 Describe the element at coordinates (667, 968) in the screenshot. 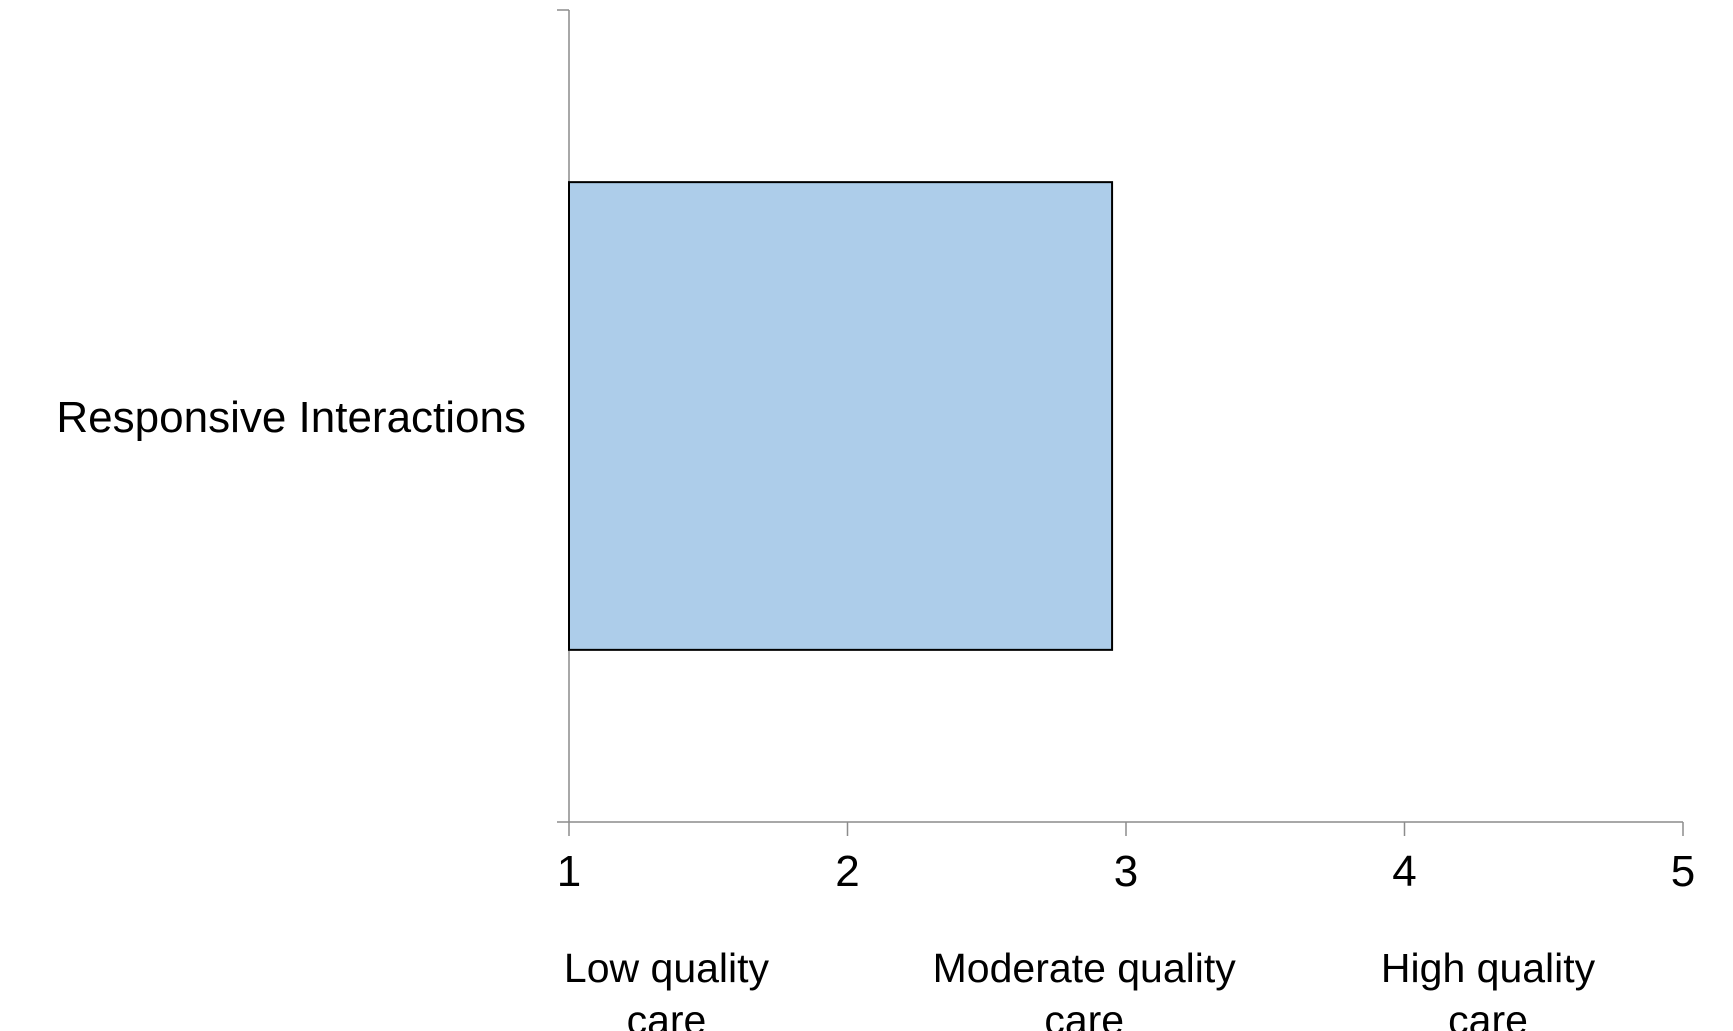

I see `x-anchor-label: Low quality` at that location.